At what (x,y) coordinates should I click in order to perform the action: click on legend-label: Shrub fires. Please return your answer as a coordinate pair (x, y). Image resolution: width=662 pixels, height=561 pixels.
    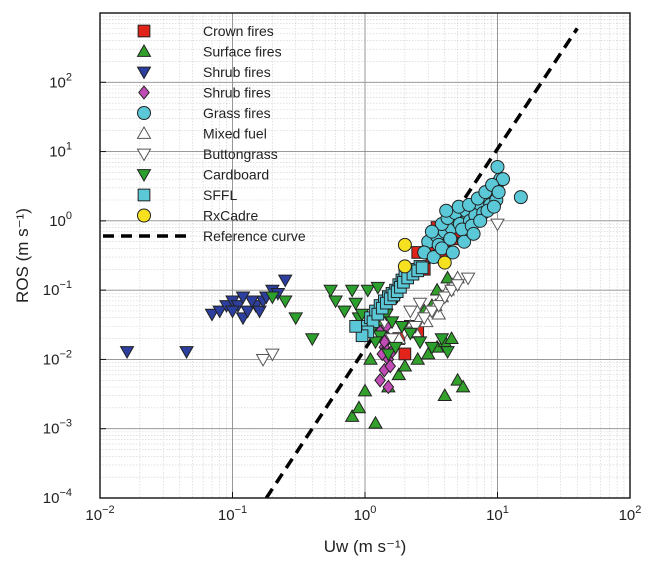
    Looking at the image, I should click on (237, 72).